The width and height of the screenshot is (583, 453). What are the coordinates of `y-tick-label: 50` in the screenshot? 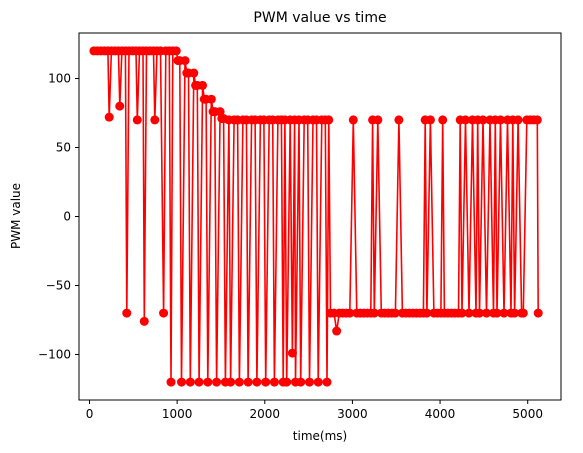 It's located at (63, 148).